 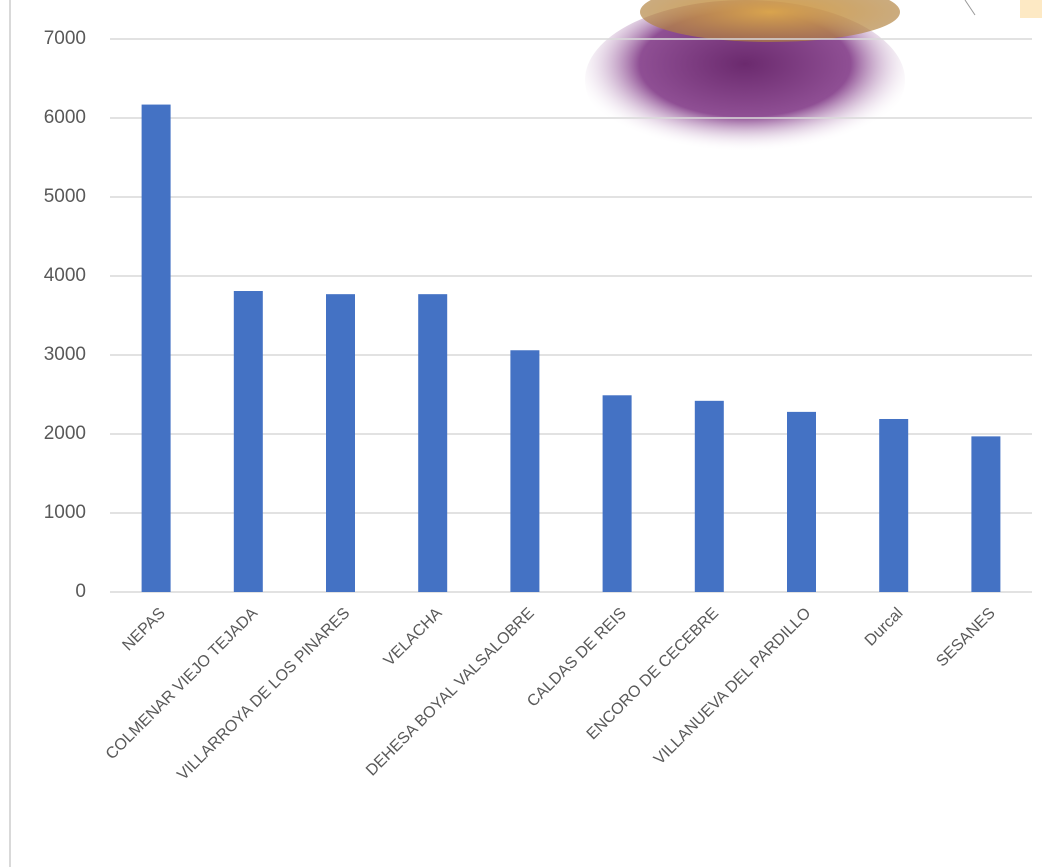 What do you see at coordinates (970, 8) in the screenshot?
I see `decor-line` at bounding box center [970, 8].